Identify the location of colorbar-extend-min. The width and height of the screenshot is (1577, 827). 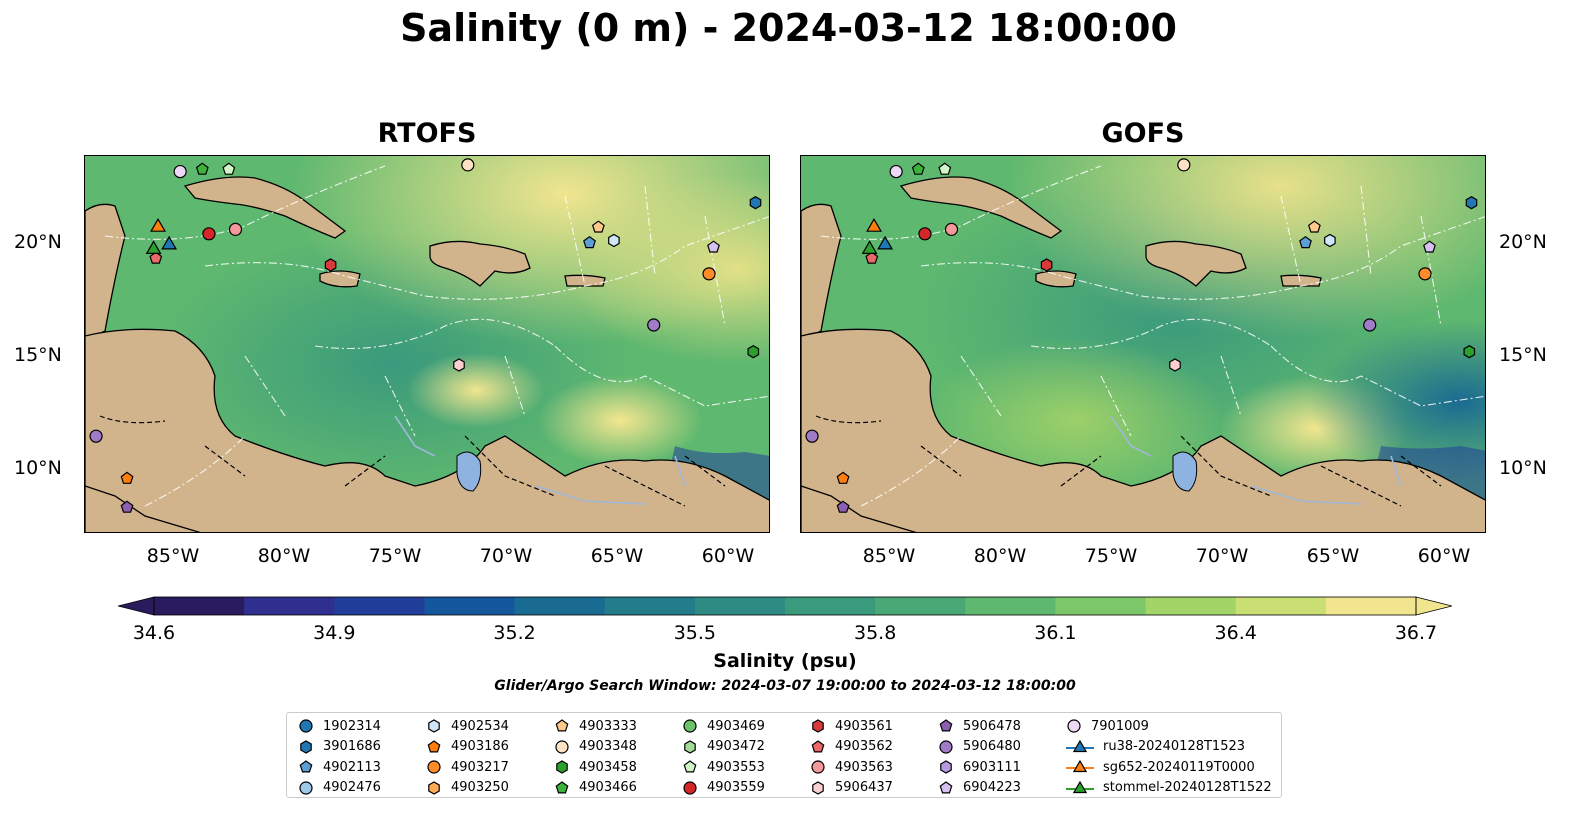
(136, 606).